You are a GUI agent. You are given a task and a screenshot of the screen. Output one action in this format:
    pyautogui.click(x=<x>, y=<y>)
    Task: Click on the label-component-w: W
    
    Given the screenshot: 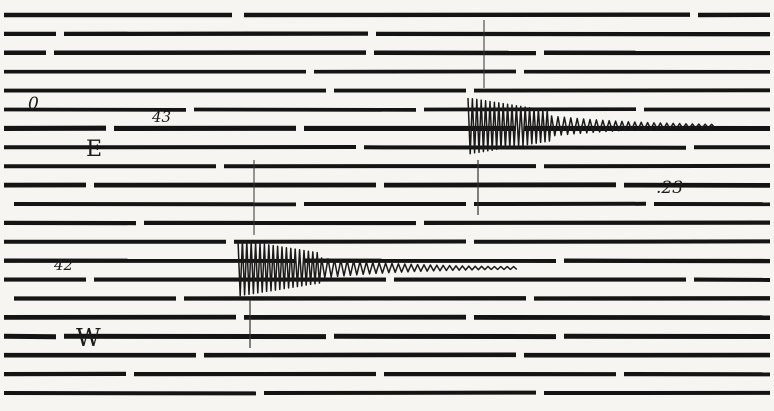 What is the action you would take?
    pyautogui.click(x=88, y=338)
    